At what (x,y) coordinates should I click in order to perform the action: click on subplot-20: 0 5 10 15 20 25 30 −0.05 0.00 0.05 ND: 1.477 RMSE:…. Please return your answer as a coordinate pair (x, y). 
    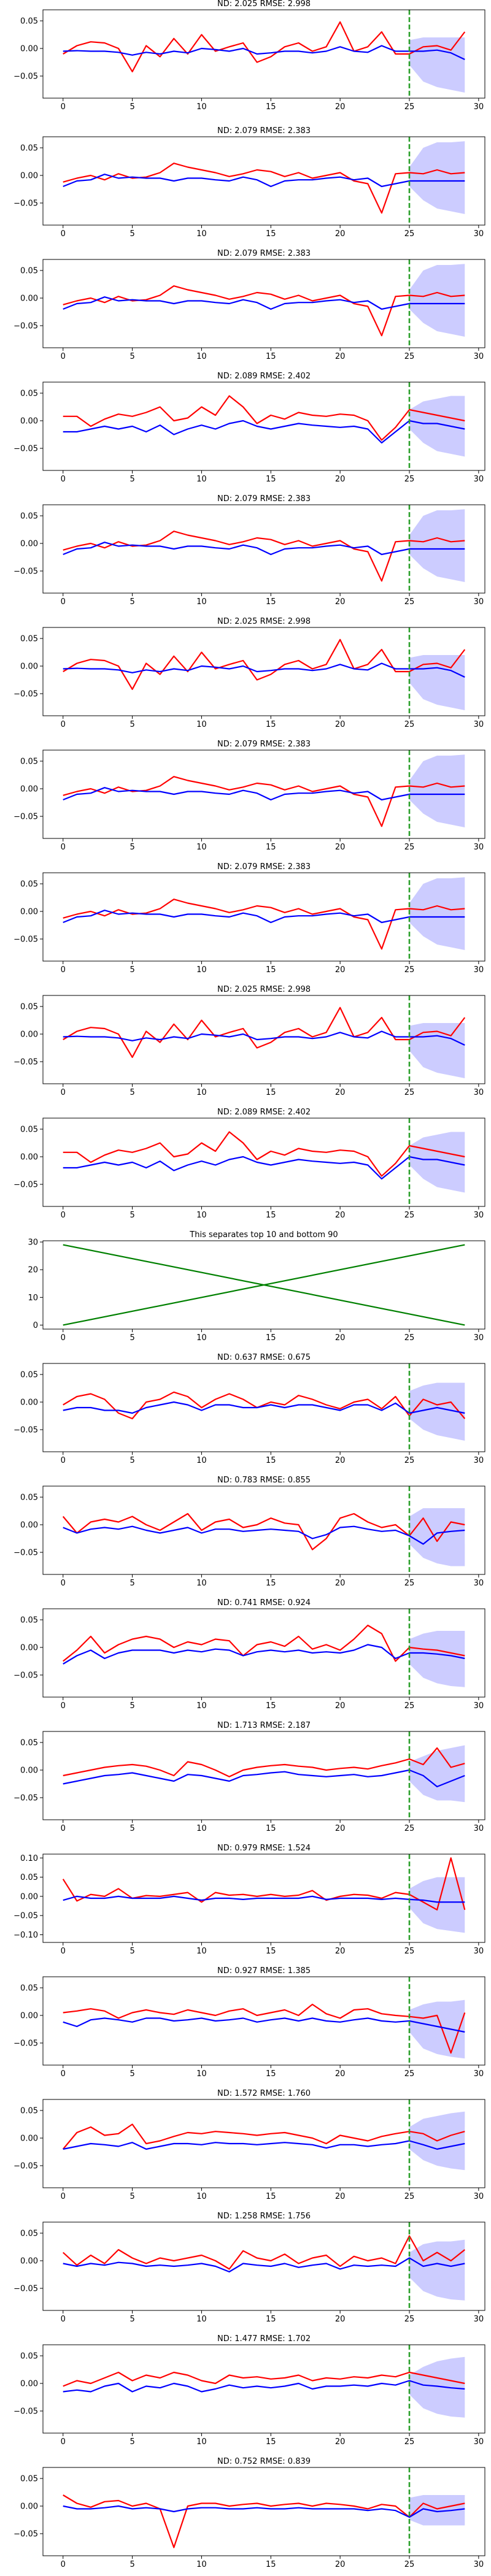
    Looking at the image, I should click on (250, 2390).